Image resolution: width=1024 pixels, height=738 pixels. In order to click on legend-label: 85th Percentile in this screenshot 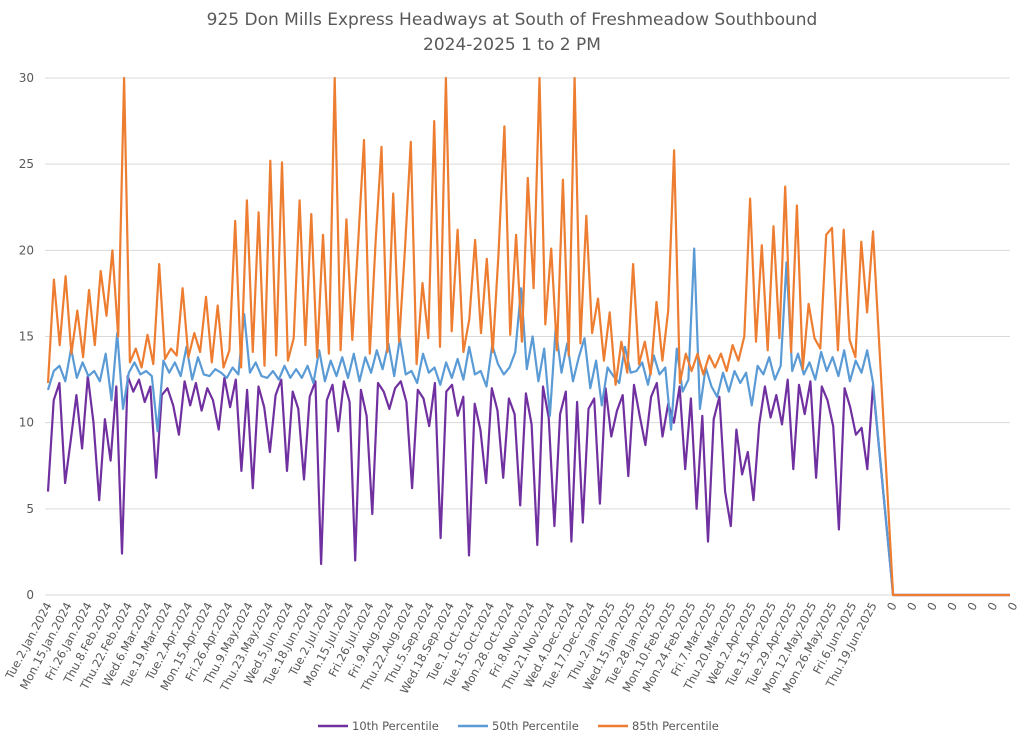, I will do `click(675, 726)`.